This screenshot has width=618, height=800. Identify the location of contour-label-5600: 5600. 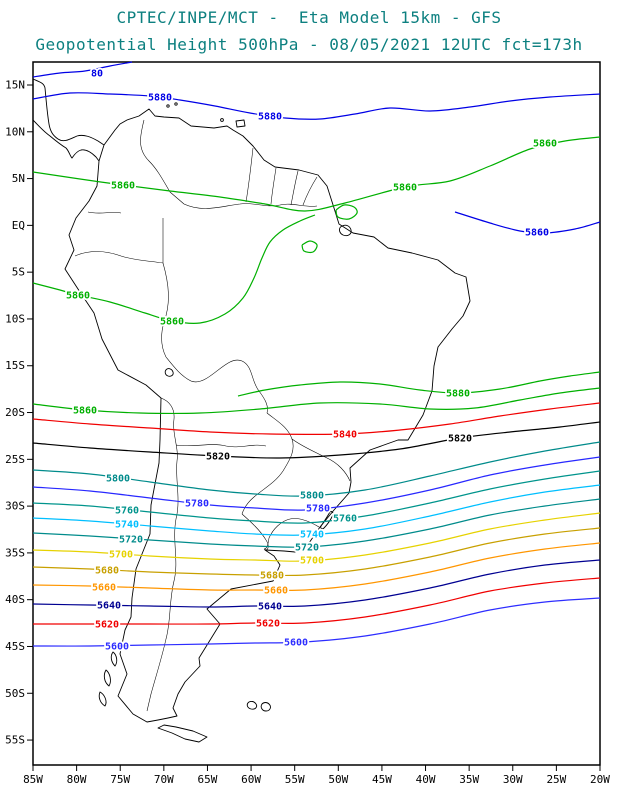
(296, 643).